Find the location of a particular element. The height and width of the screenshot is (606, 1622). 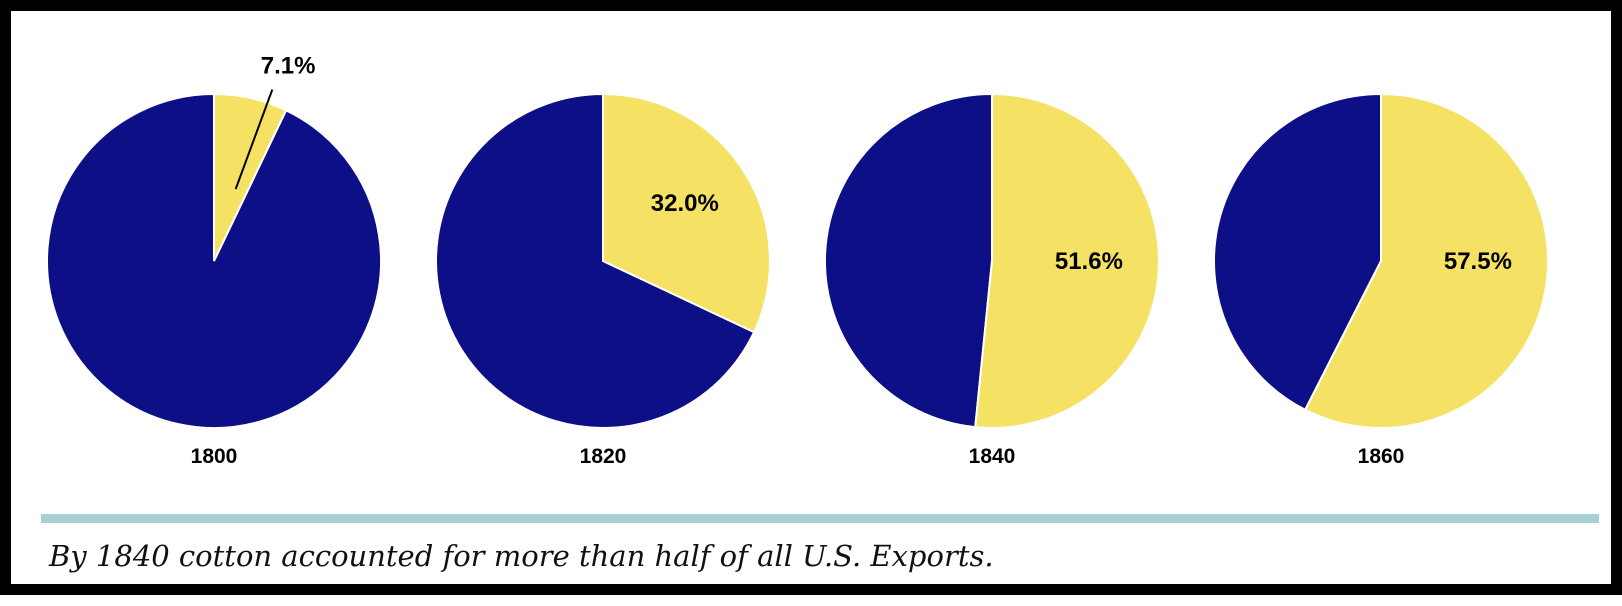

pie-year-label-1820: 1820 is located at coordinates (603, 456).